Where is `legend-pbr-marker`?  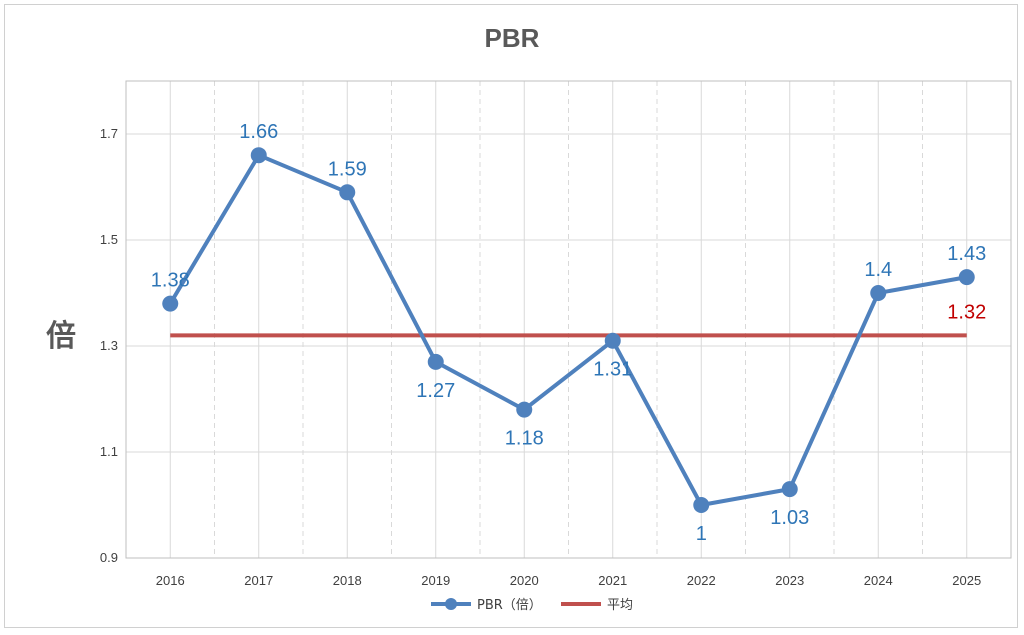 legend-pbr-marker is located at coordinates (451, 604).